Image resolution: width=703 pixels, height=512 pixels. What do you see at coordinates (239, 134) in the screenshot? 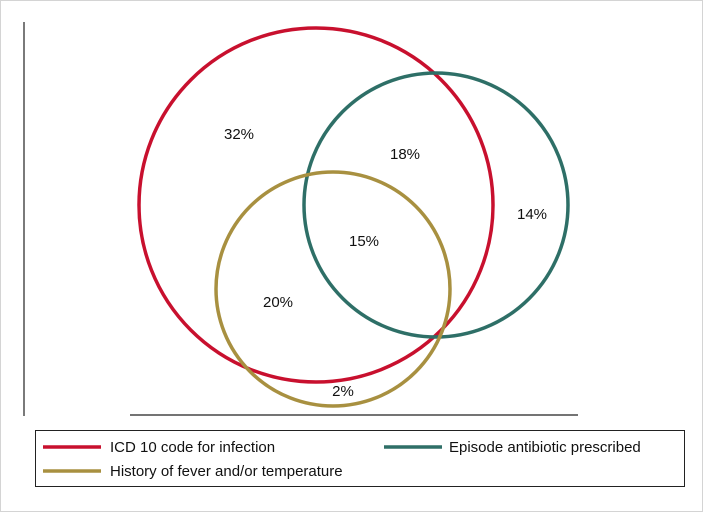
I see `region-label-icd-only: 32%` at bounding box center [239, 134].